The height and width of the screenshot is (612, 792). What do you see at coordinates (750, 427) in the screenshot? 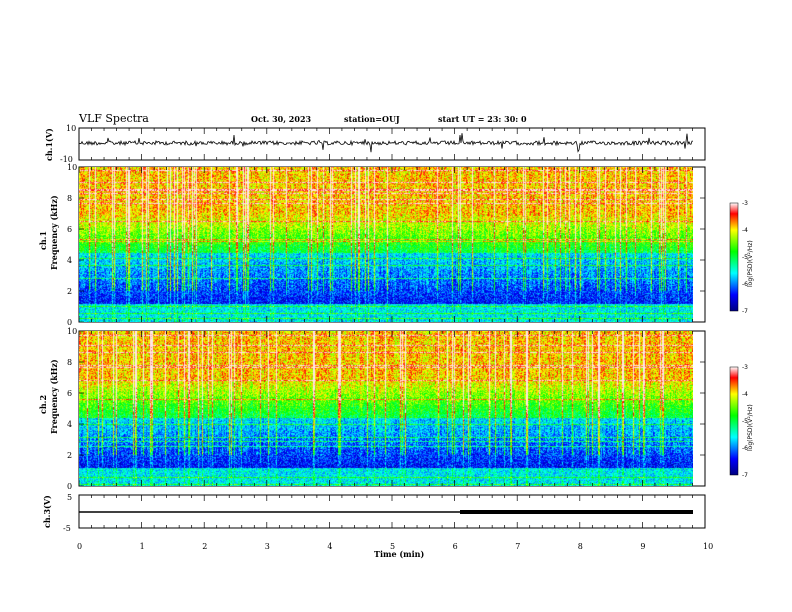
I see `cb2-label: log(PSD)(V²/Hz)` at bounding box center [750, 427].